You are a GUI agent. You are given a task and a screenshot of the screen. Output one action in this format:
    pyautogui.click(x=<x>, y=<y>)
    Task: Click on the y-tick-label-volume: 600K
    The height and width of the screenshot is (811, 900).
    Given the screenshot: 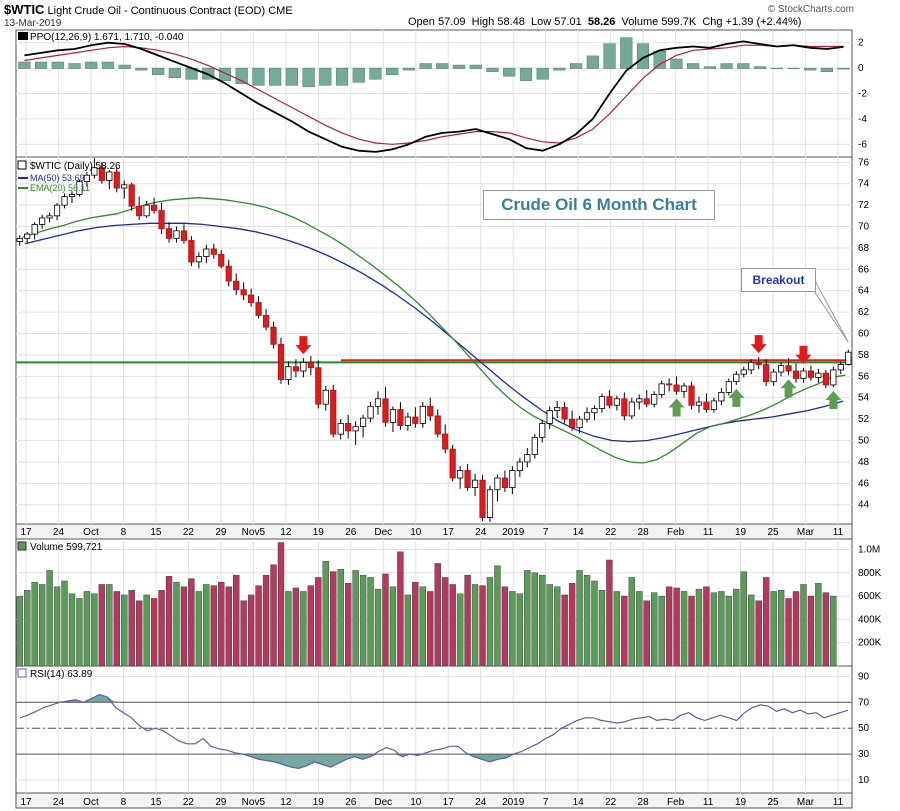 What is the action you would take?
    pyautogui.click(x=870, y=596)
    